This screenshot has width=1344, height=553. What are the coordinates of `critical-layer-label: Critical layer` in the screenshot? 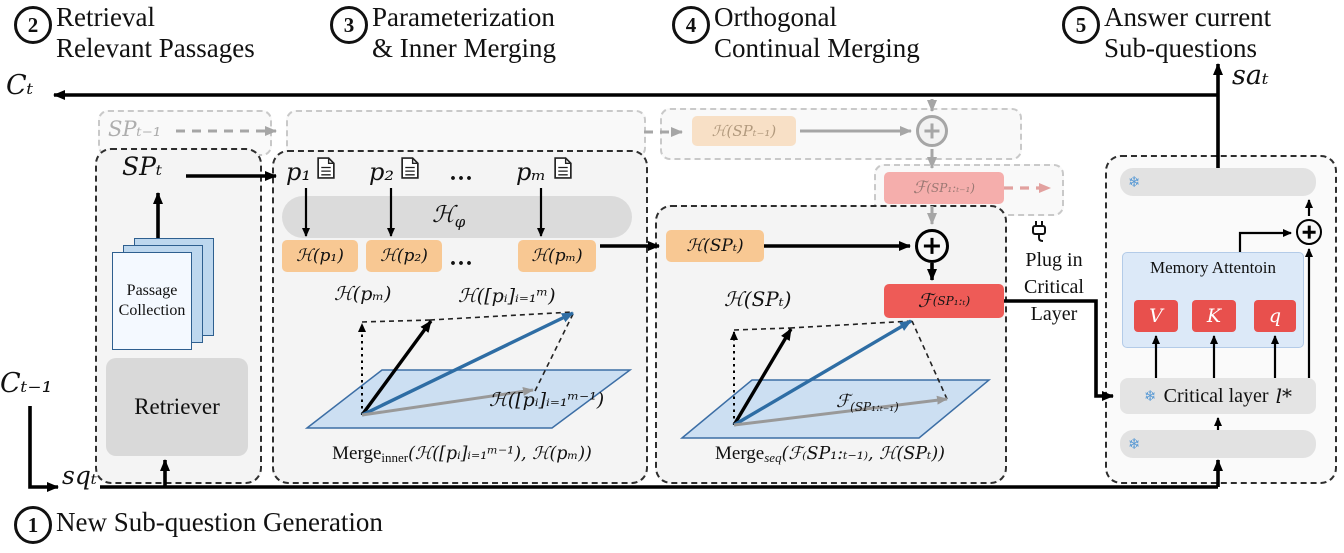 It's located at (1216, 395).